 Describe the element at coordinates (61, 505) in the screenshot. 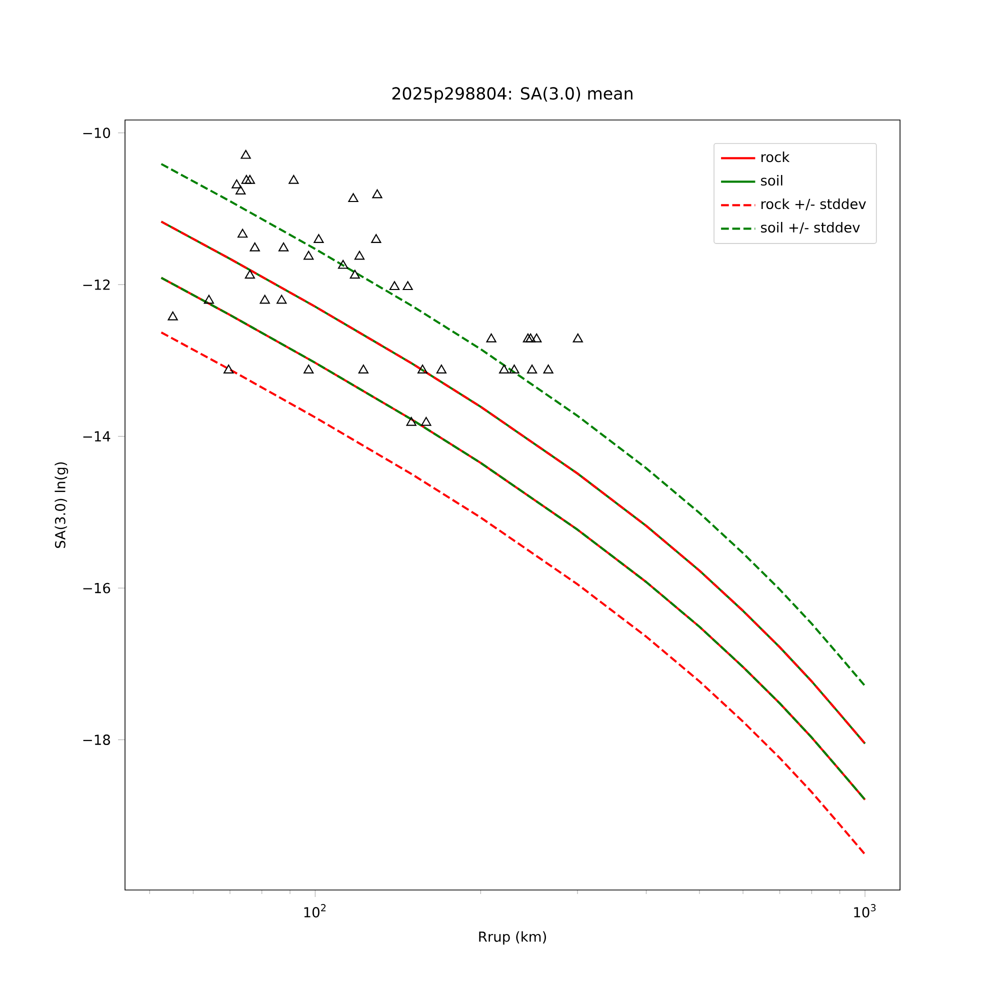

I see `y-axis-title: SA(3.0) ln(g)` at that location.